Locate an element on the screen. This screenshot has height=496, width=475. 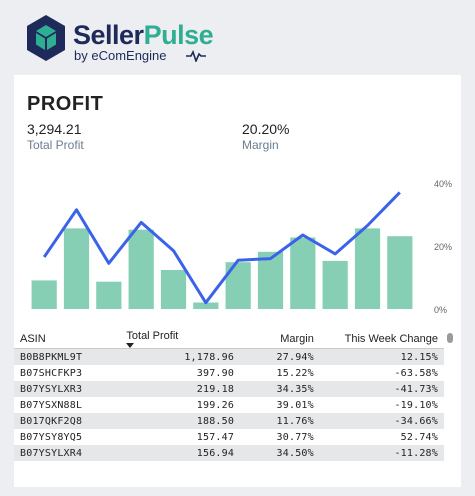
cell-margin: 39.01% is located at coordinates (295, 405).